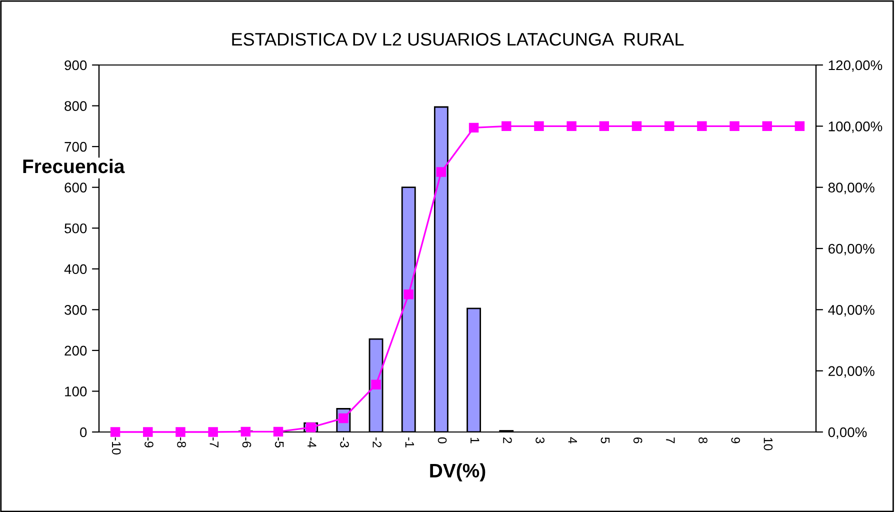 The height and width of the screenshot is (512, 895). Describe the element at coordinates (214, 442) in the screenshot. I see `x-tick-label: -7` at that location.